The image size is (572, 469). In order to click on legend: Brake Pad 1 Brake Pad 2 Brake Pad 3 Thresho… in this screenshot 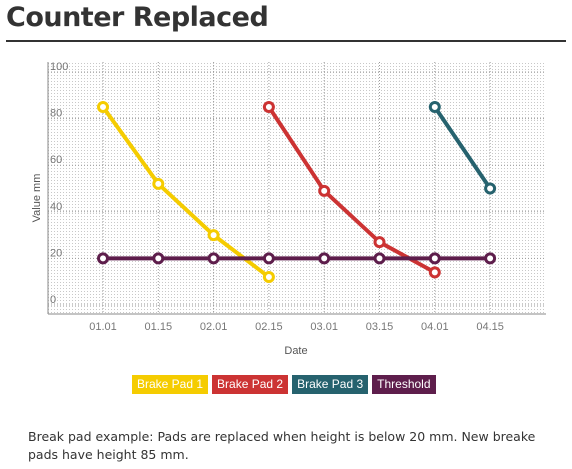, I will do `click(284, 384)`.